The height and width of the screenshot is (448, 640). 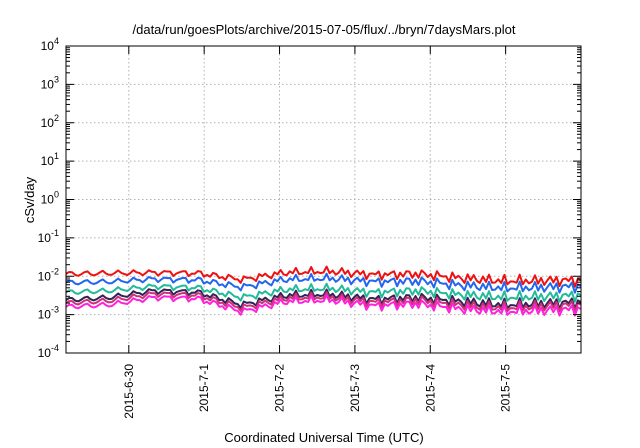 I want to click on y-tick-label: 10¹, so click(x=50, y=159).